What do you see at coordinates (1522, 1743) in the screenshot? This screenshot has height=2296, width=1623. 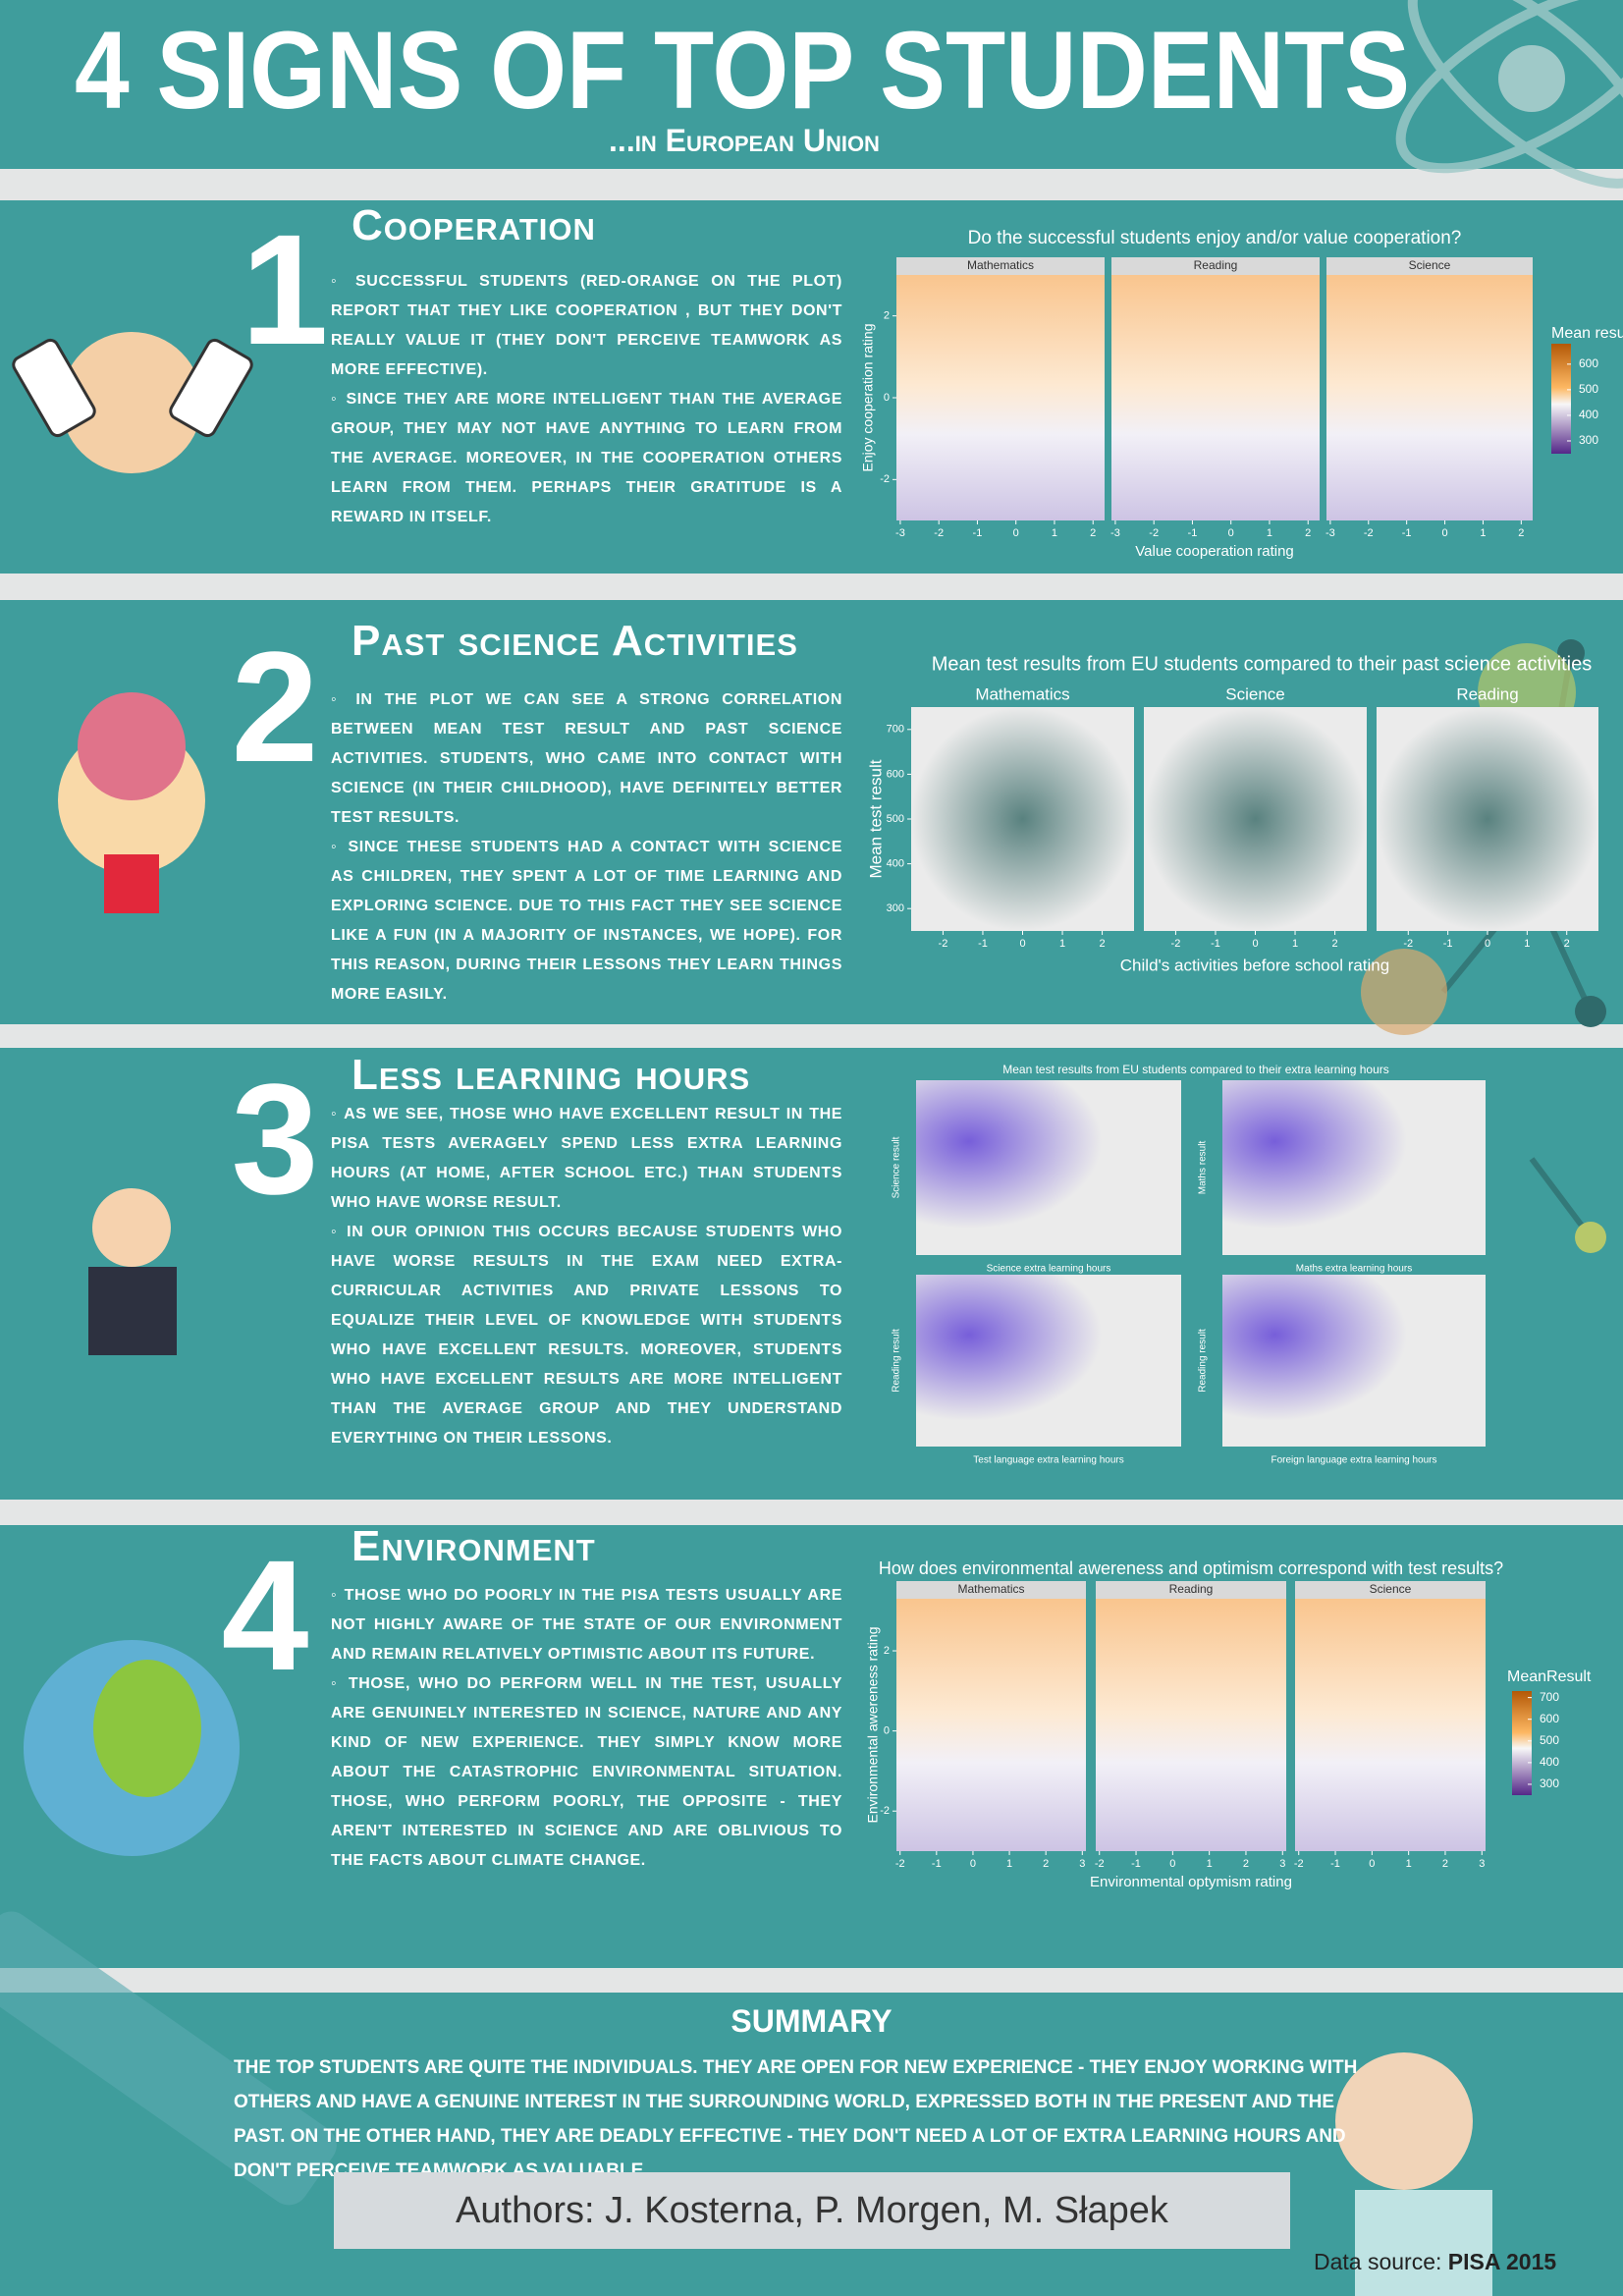 I see `legend-colorbar` at bounding box center [1522, 1743].